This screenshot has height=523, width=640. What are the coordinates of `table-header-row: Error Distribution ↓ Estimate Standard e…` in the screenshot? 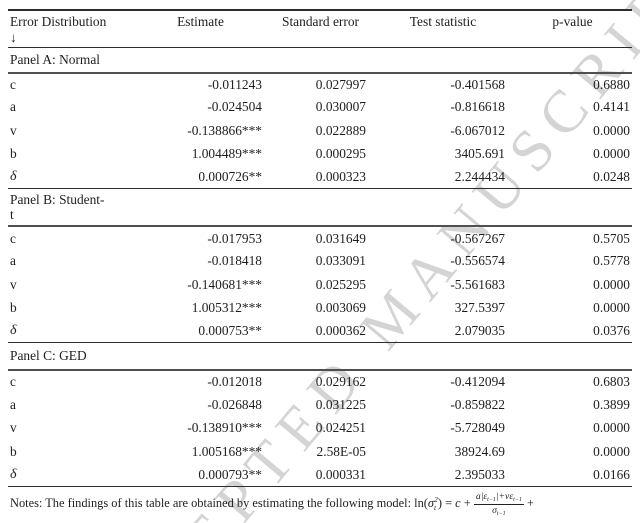 It's located at (320, 29).